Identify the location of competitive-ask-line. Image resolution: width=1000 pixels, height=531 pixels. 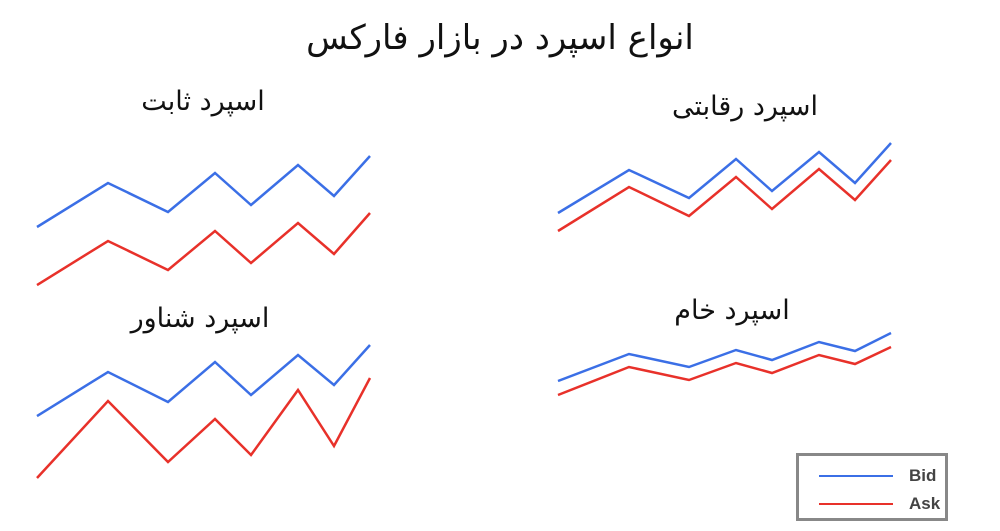
(724, 196).